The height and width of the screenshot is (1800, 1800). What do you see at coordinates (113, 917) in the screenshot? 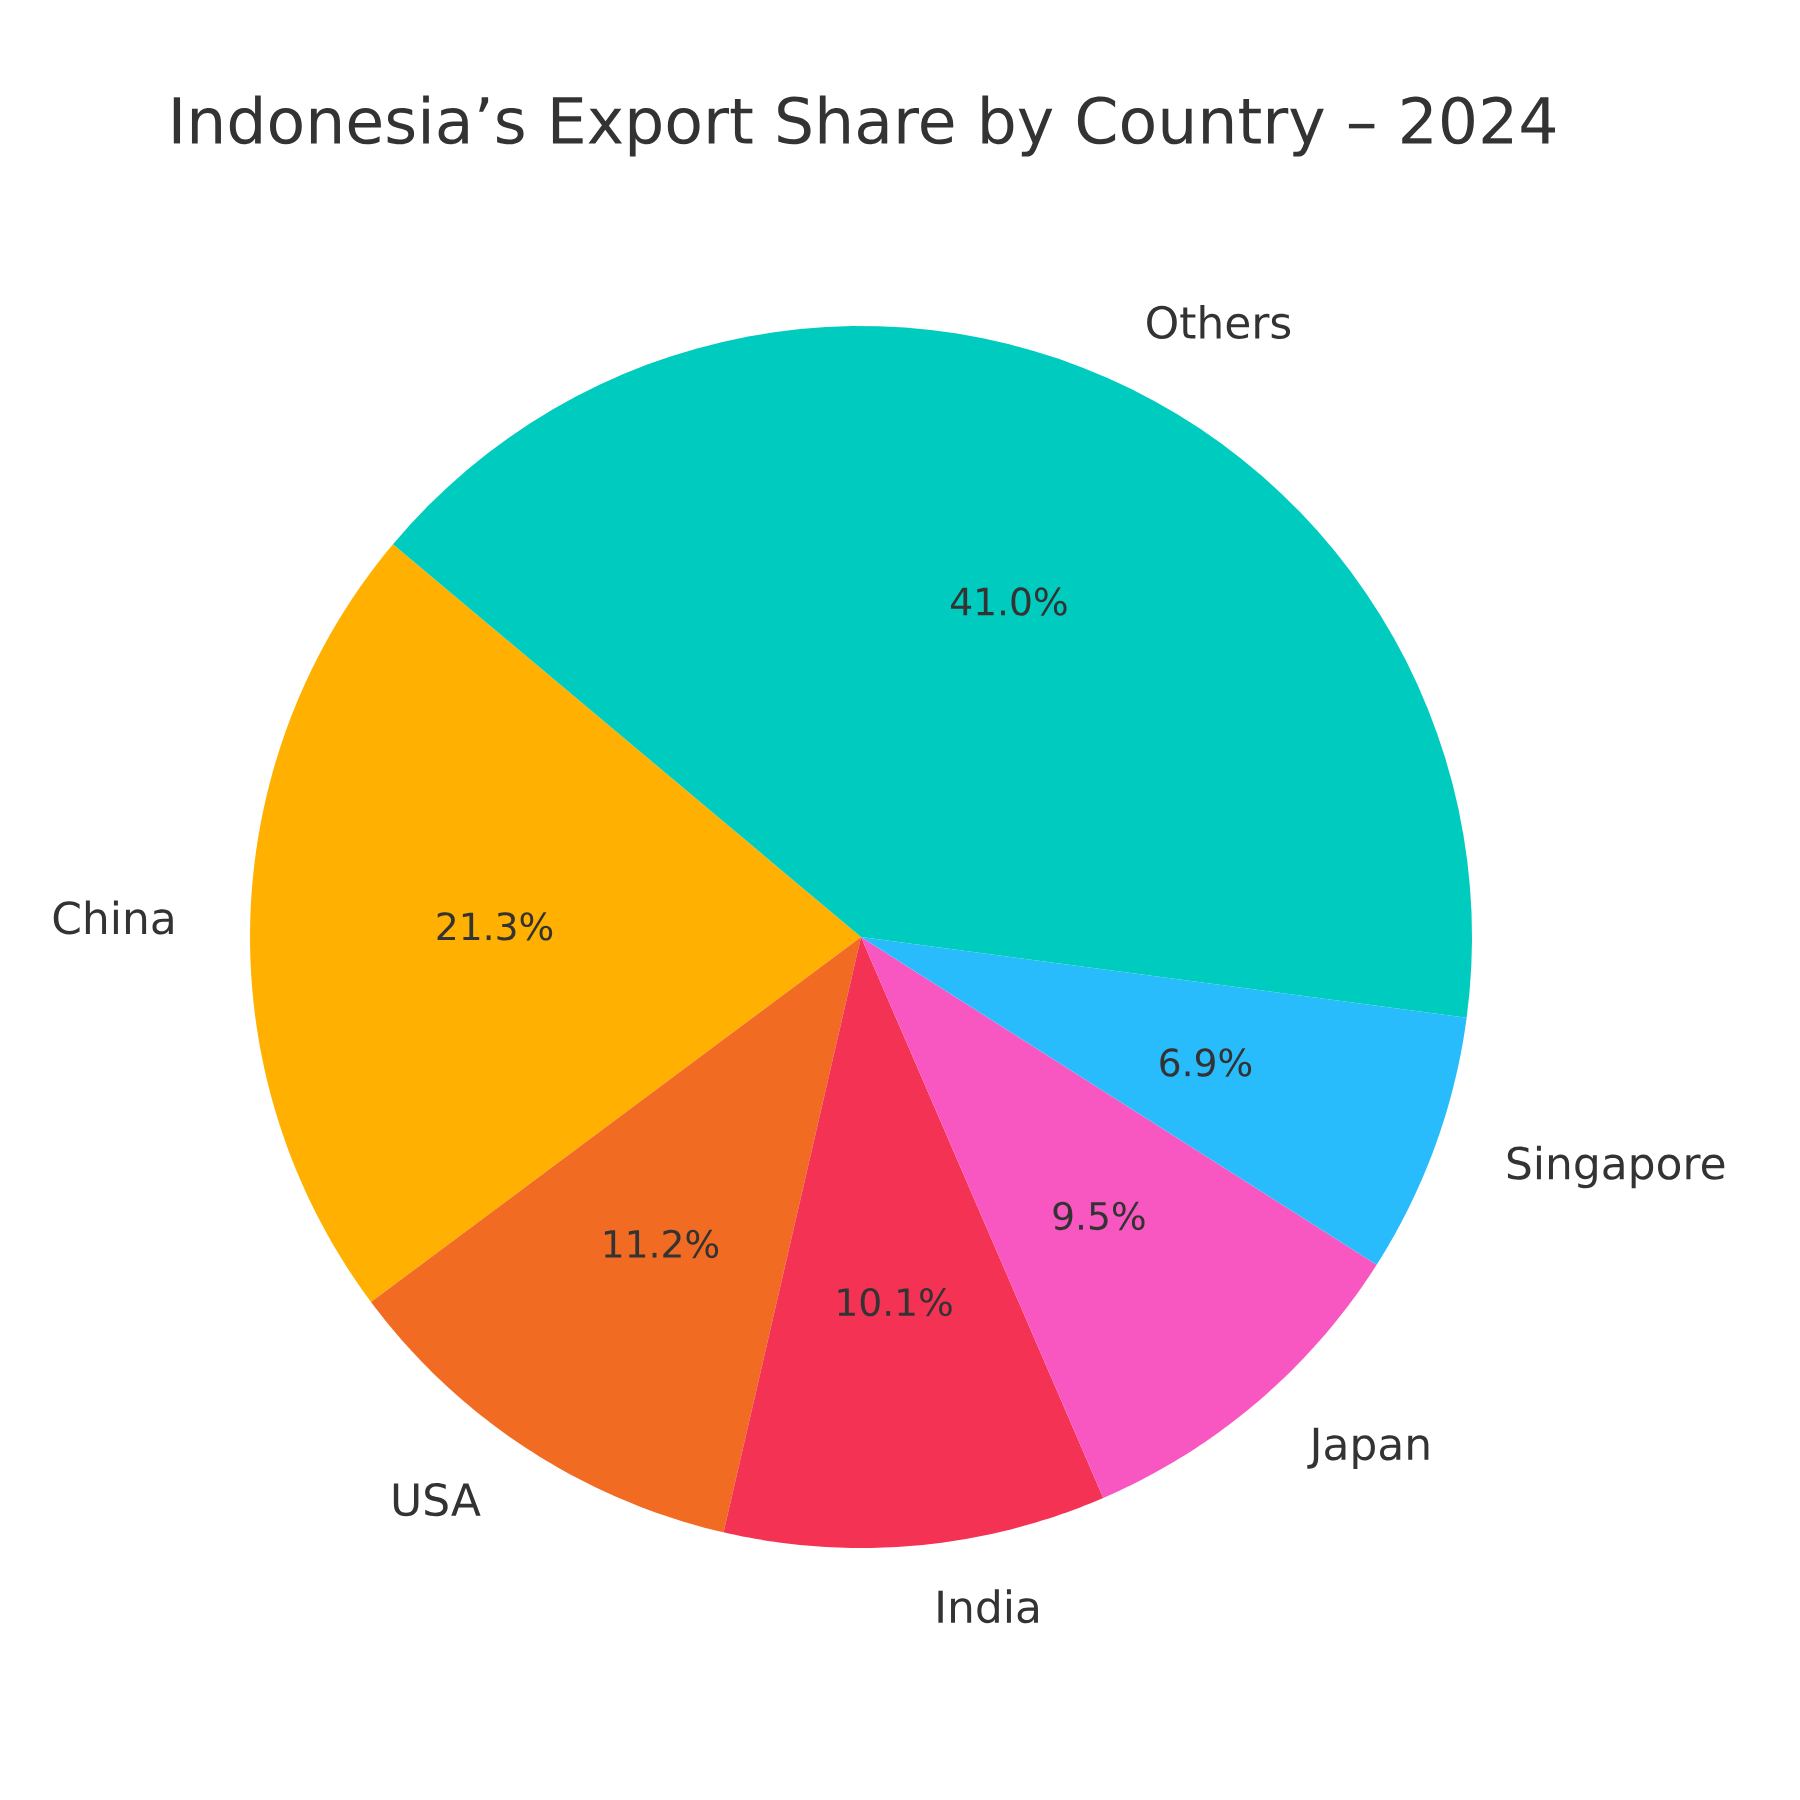
I see `slice-label: China` at bounding box center [113, 917].